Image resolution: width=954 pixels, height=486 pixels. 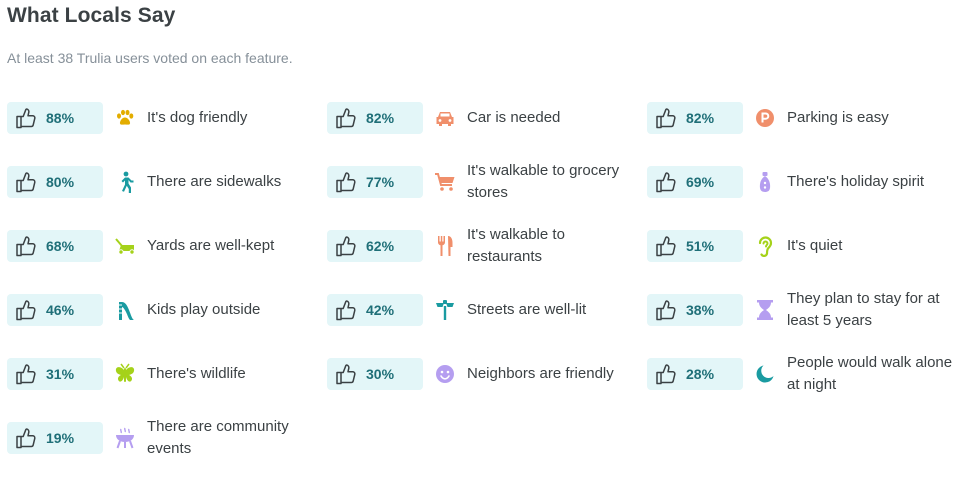 I want to click on vote-pill: 51%, so click(x=695, y=246).